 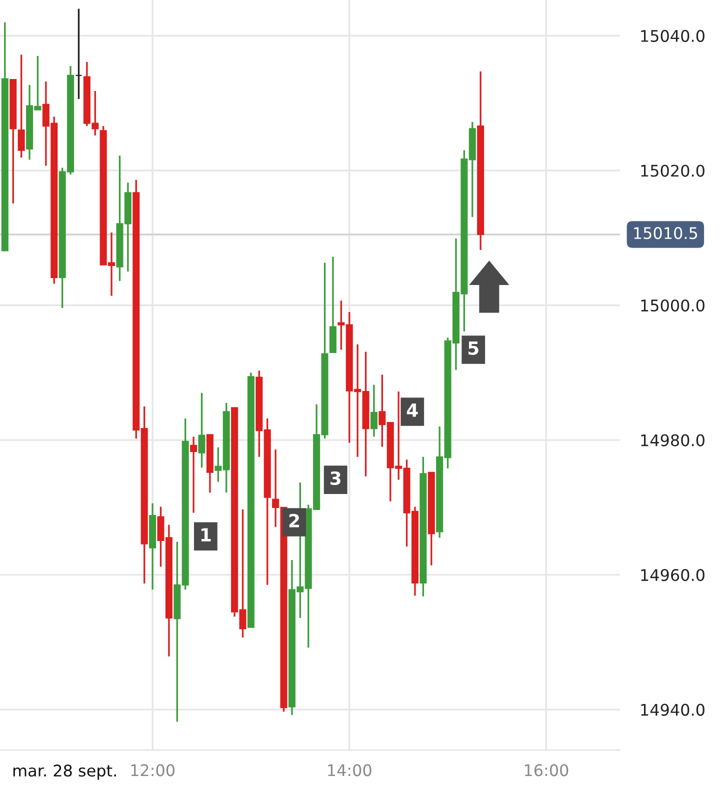 I want to click on y-tick-label: 15020.0, so click(x=672, y=170).